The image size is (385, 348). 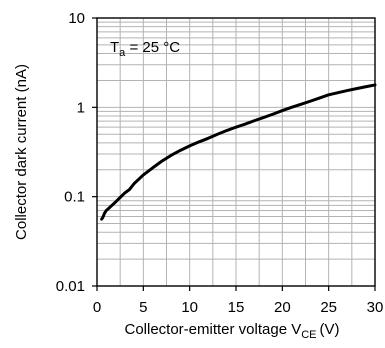 I want to click on x-tick-label: 10, so click(x=189, y=307).